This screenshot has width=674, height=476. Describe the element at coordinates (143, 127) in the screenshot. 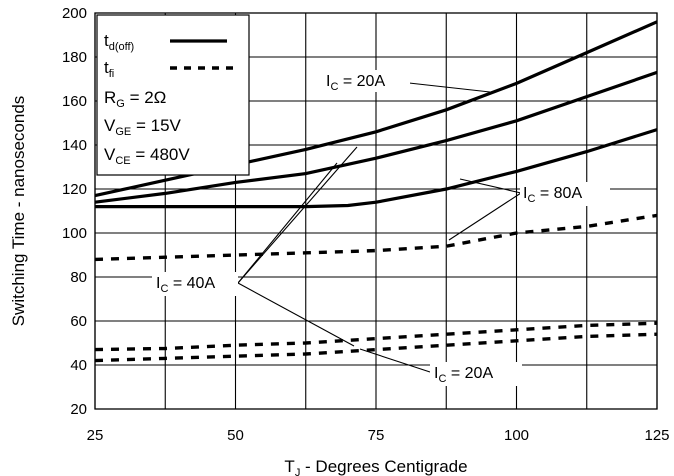

I see `legend-vge: VGE = 15V` at that location.